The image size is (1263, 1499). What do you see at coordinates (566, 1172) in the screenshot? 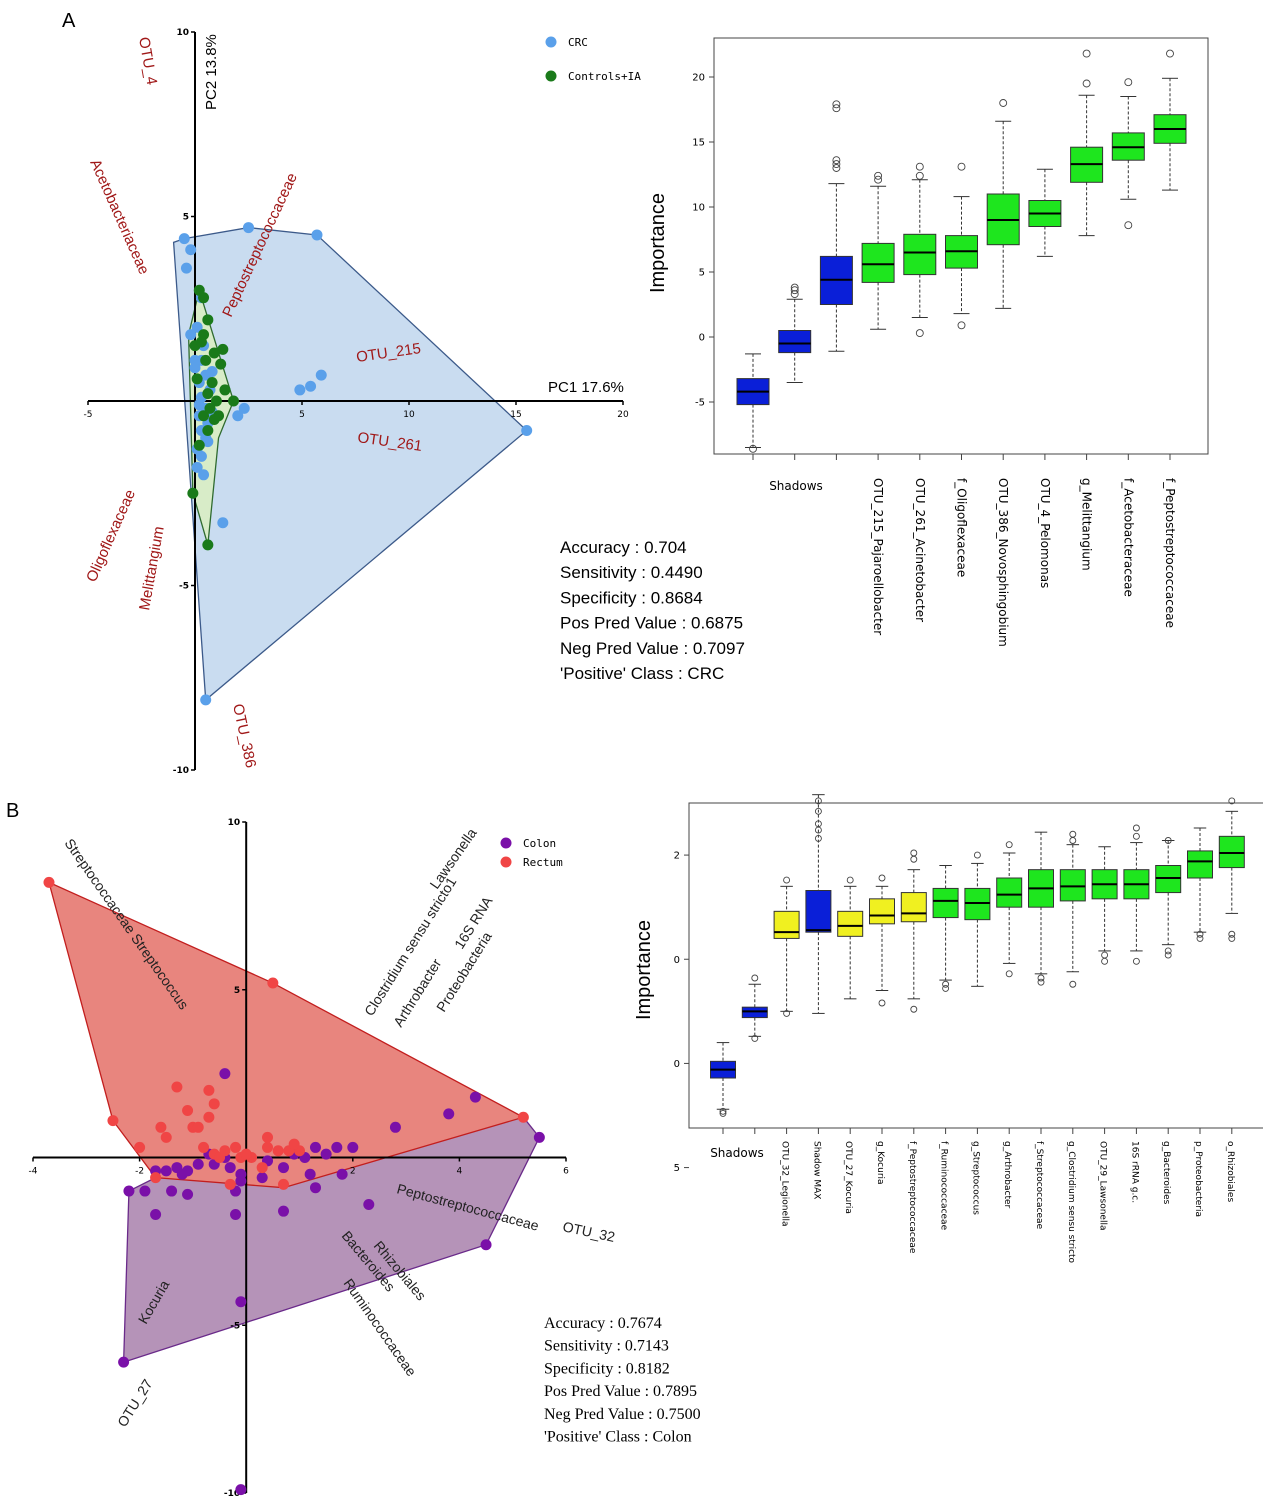
I see `x-tick-label: 6` at bounding box center [566, 1172].